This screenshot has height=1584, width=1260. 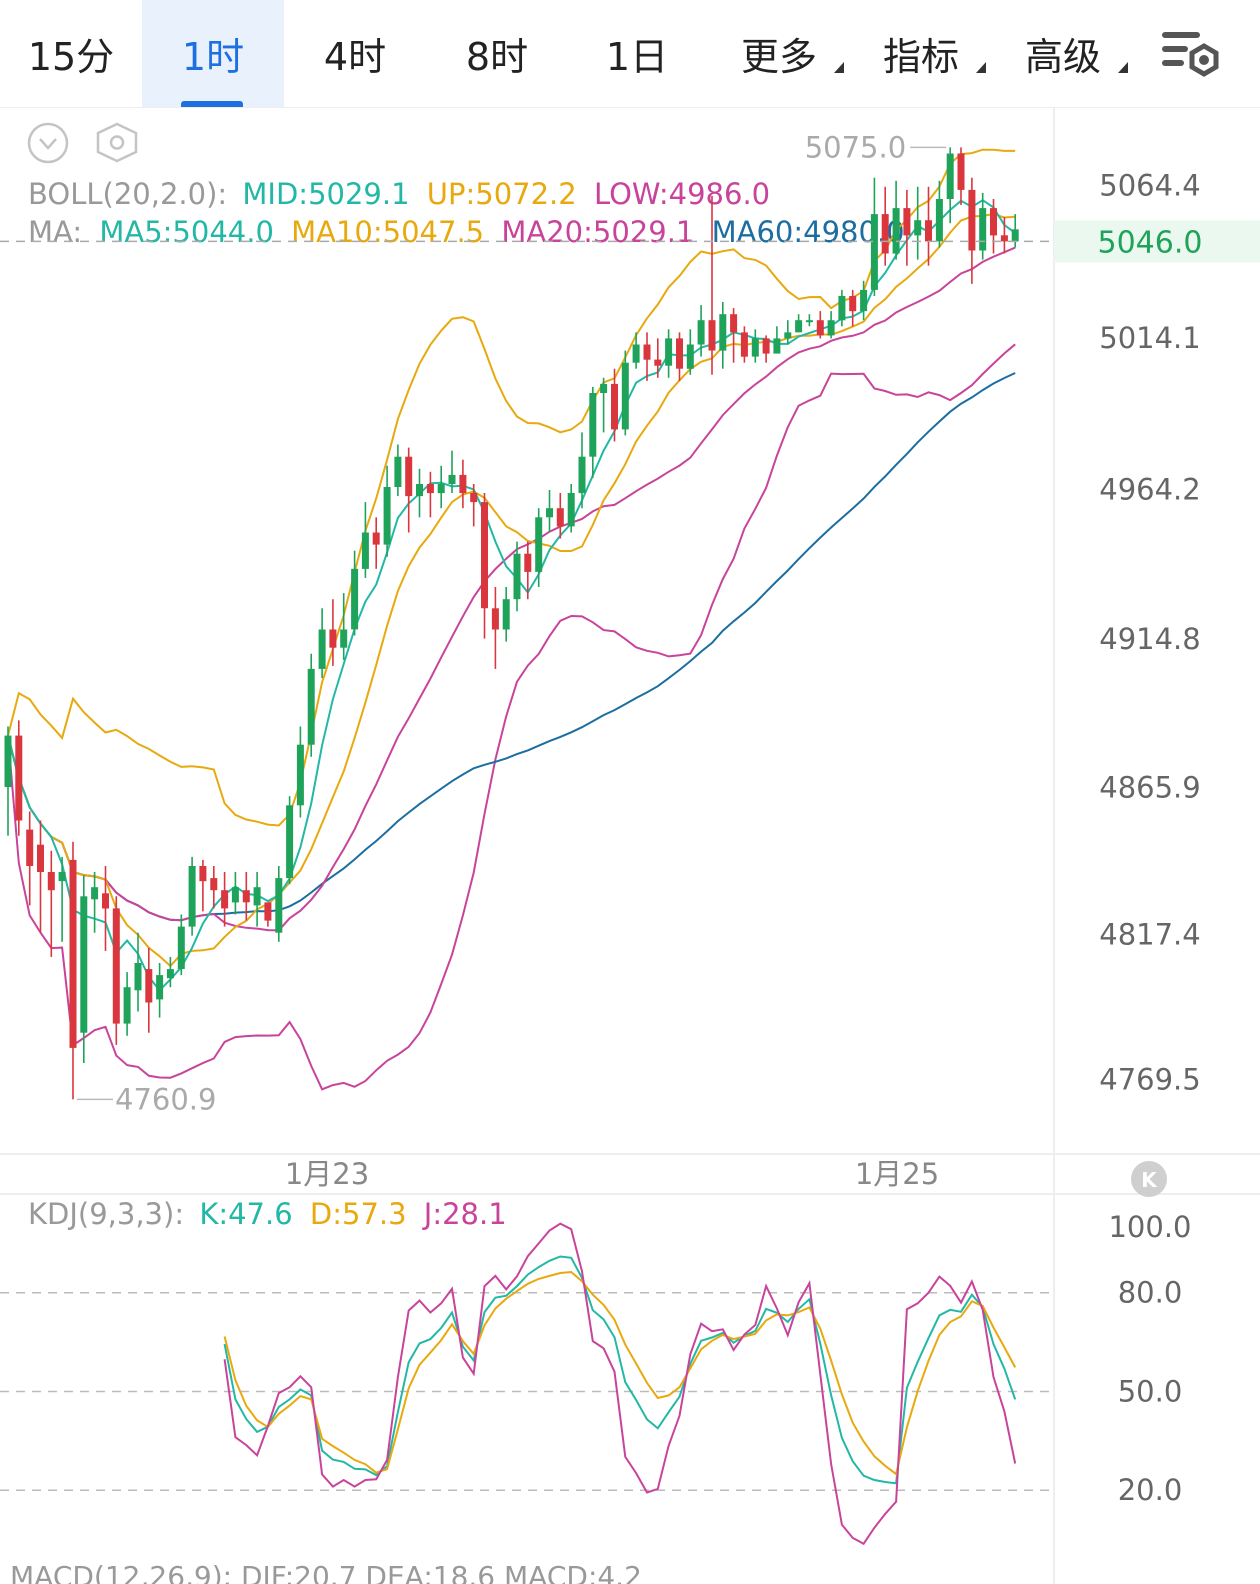 I want to click on ma5-value: MA5:5044.0, so click(x=186, y=232).